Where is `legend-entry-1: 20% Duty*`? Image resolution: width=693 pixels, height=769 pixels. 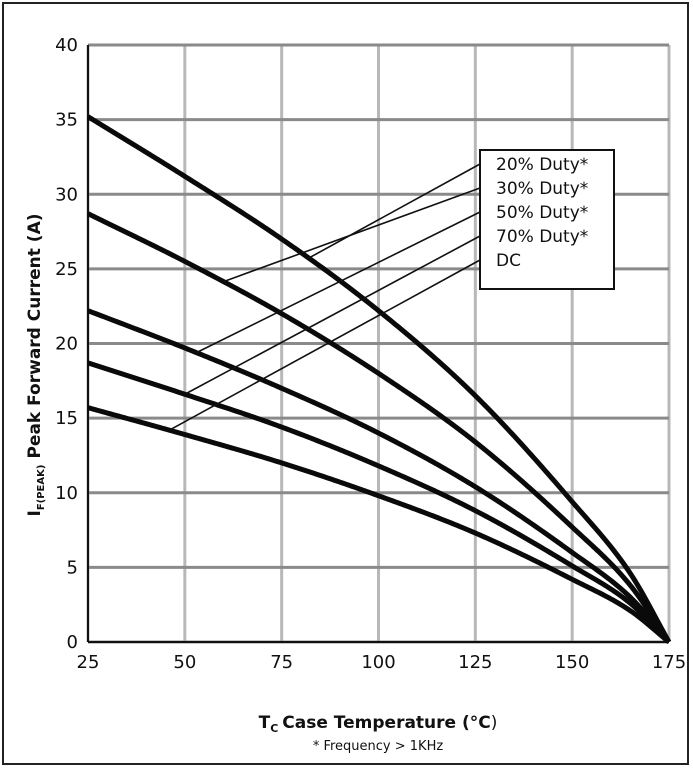 legend-entry-1: 20% Duty* is located at coordinates (542, 165).